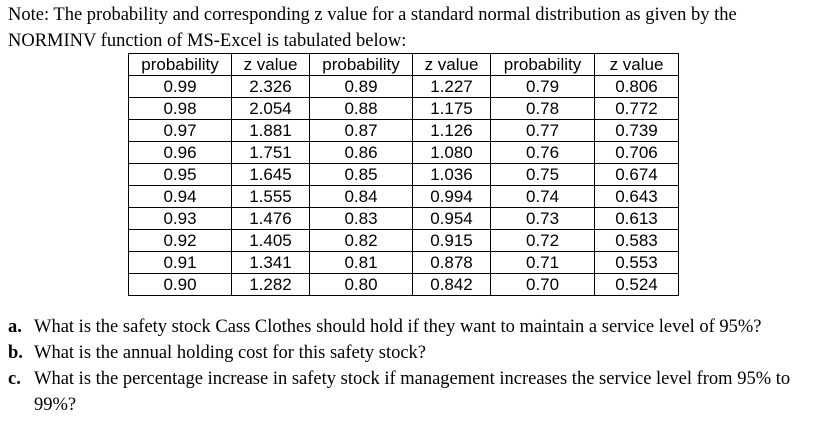  What do you see at coordinates (180, 240) in the screenshot?
I see `table-cell: 0.92` at bounding box center [180, 240].